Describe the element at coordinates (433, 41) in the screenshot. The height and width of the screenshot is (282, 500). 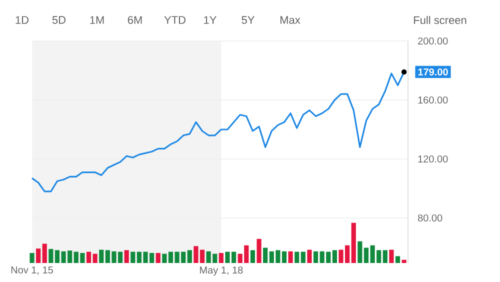
I see `y-tick-label: 200.00` at that location.